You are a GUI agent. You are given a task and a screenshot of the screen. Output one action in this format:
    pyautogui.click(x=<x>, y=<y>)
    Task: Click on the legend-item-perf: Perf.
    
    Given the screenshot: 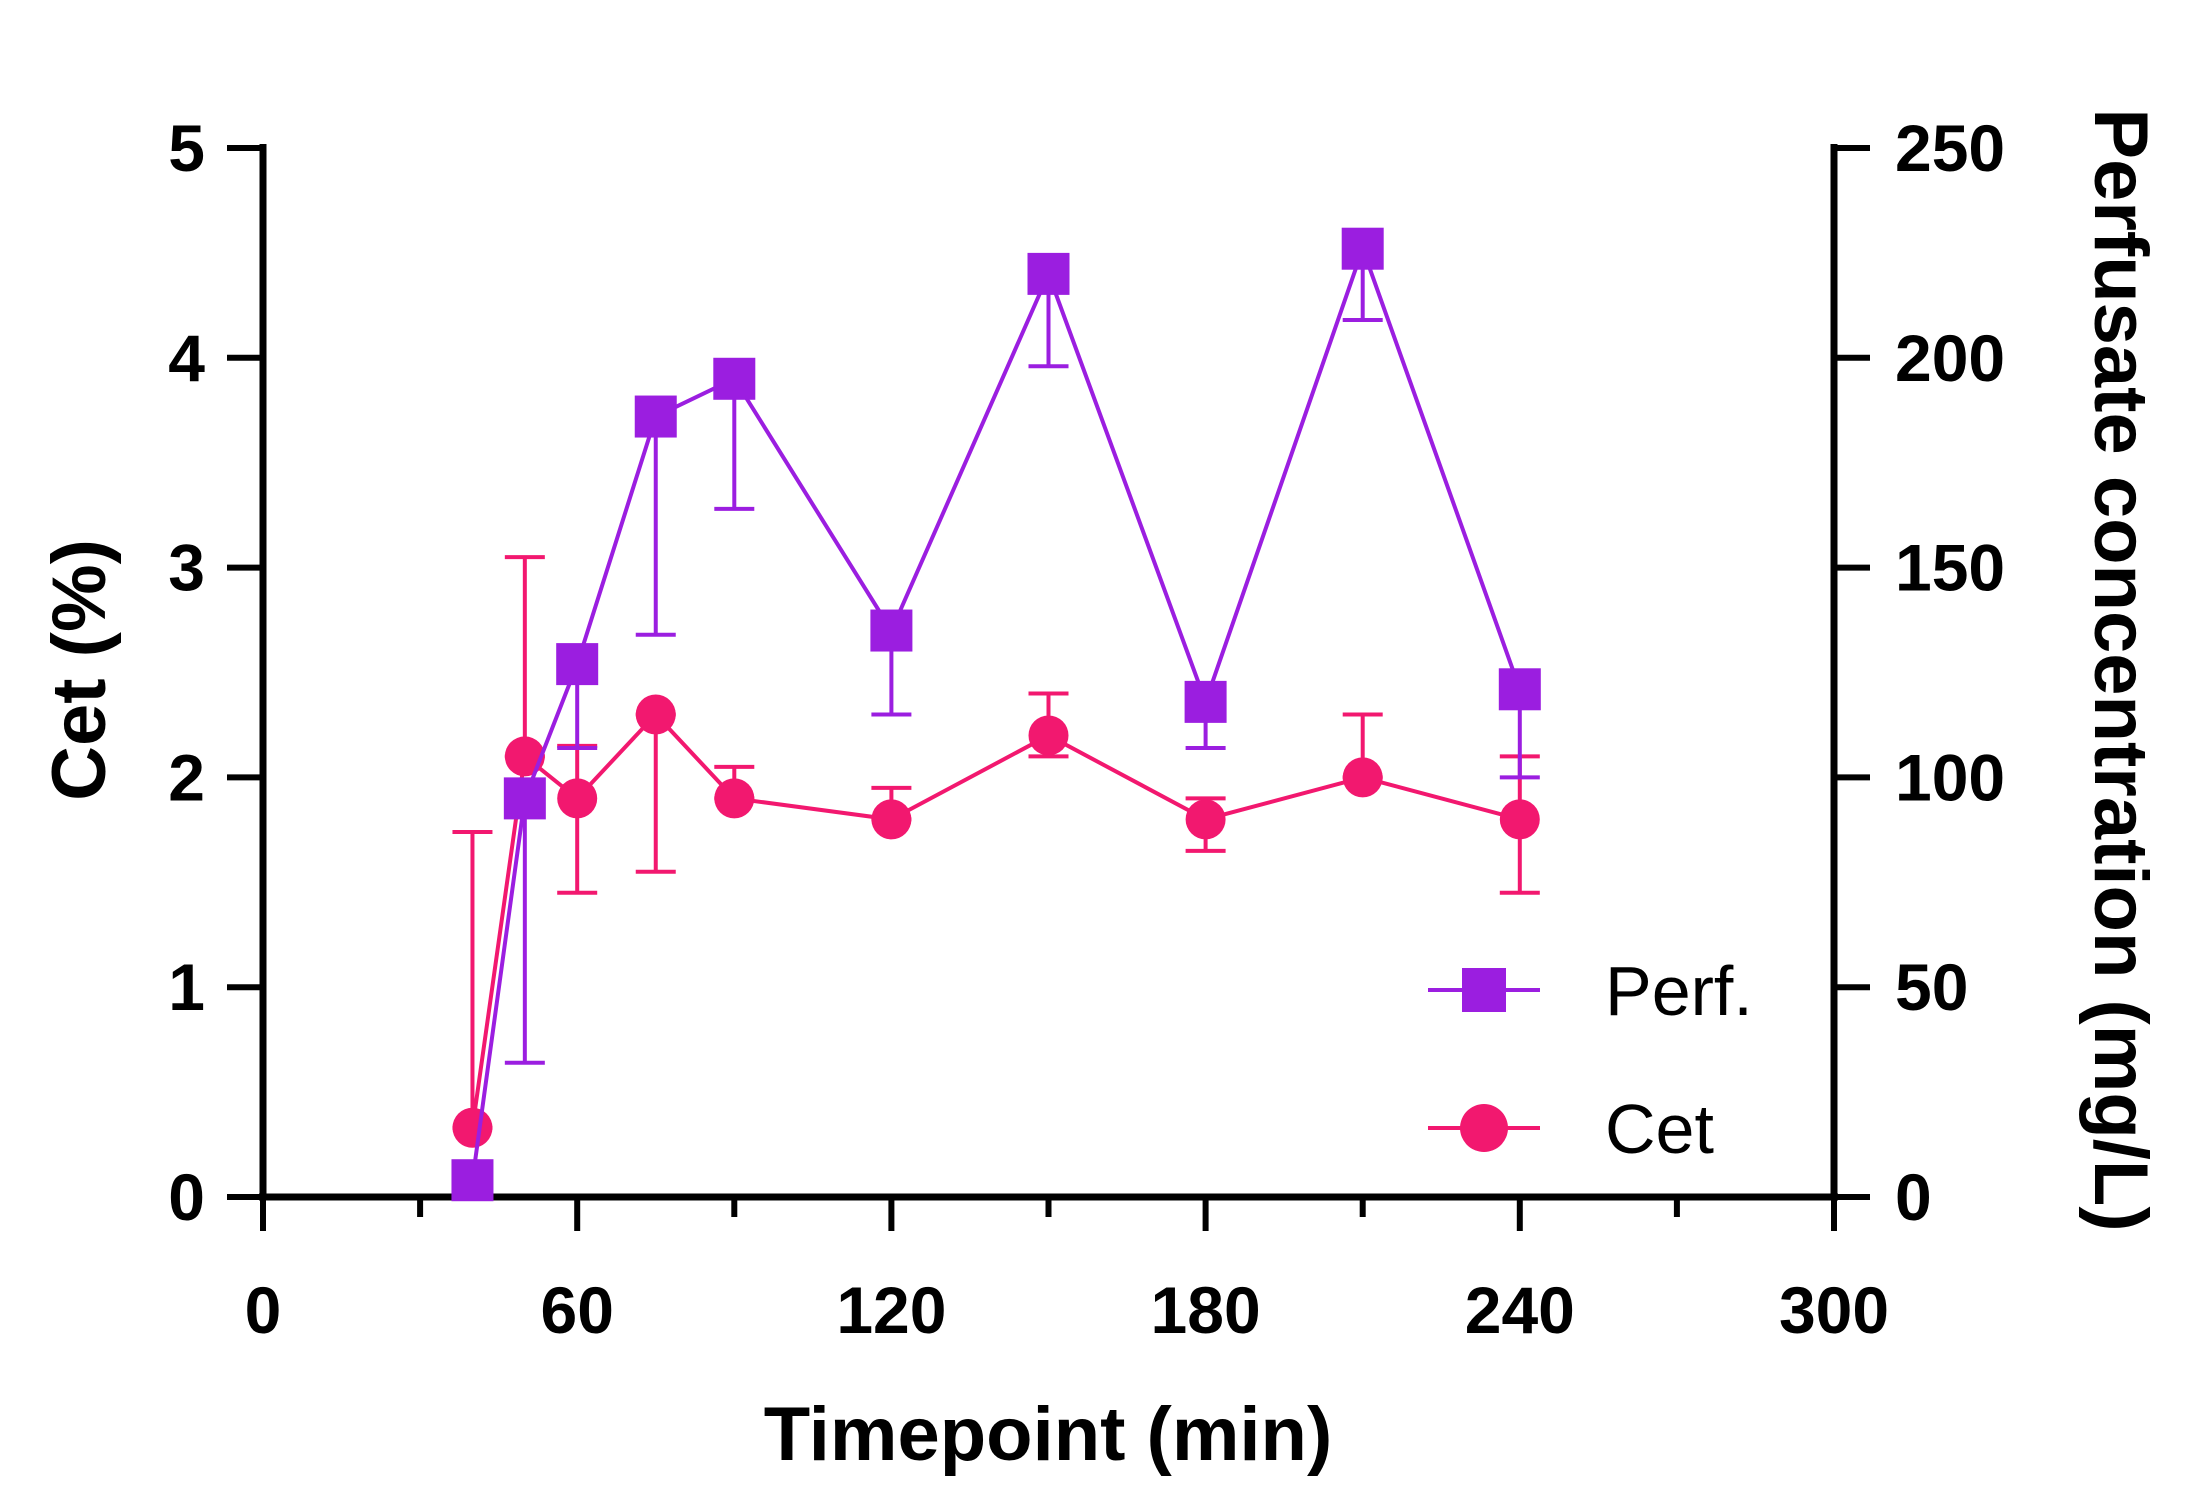 What is the action you would take?
    pyautogui.click(x=1590, y=991)
    